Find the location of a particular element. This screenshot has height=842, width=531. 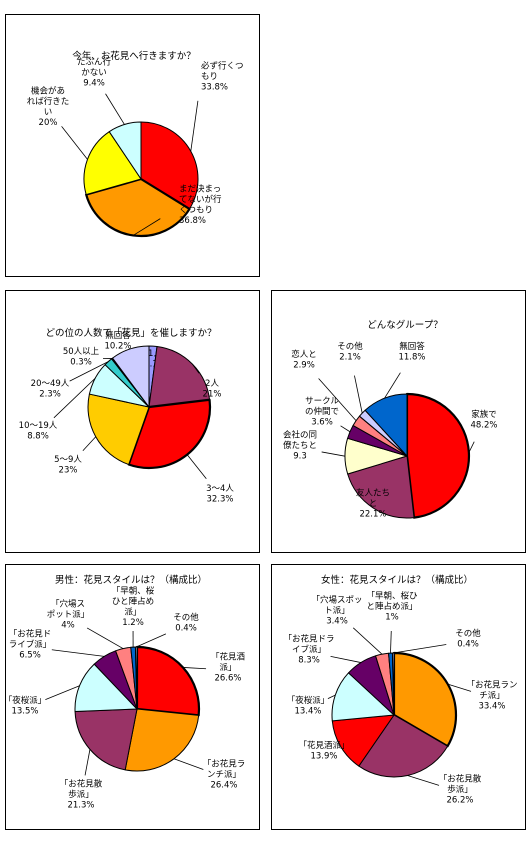

slice-label: 5～9人 23% is located at coordinates (68, 465).